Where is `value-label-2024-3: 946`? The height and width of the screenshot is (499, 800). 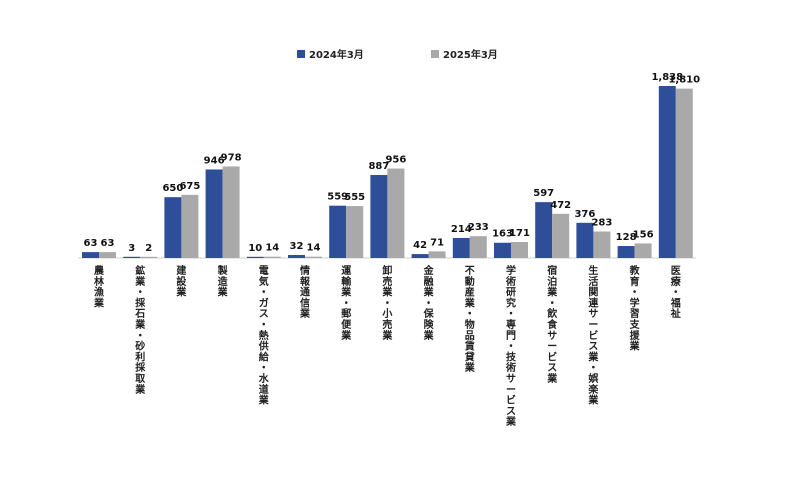 value-label-2024-3: 946 is located at coordinates (214, 160).